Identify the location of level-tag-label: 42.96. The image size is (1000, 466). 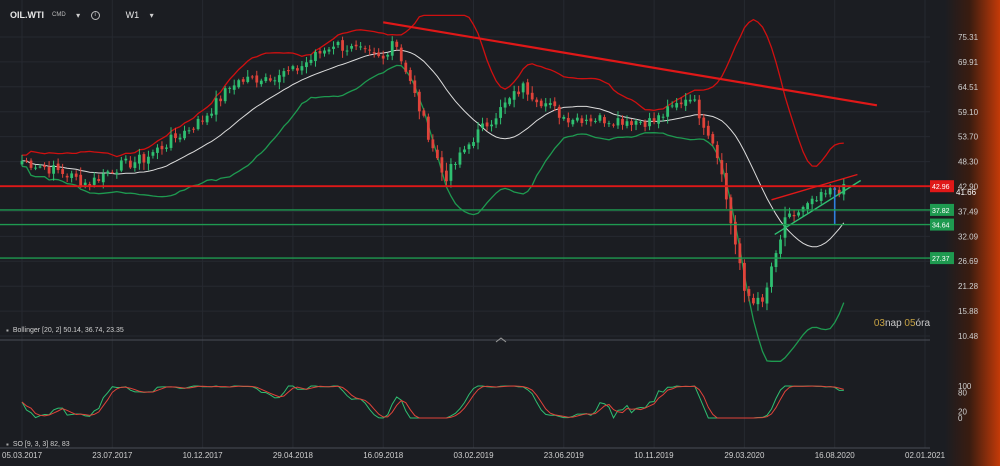
(941, 187).